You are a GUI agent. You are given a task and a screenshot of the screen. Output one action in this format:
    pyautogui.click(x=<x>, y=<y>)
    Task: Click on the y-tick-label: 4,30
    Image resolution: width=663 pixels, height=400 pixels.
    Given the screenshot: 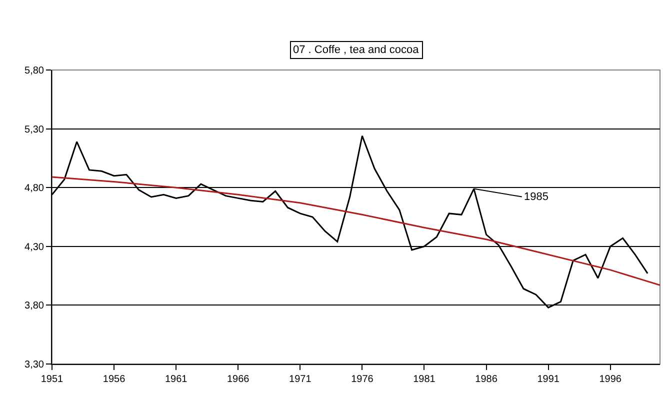 What is the action you would take?
    pyautogui.click(x=34, y=247)
    